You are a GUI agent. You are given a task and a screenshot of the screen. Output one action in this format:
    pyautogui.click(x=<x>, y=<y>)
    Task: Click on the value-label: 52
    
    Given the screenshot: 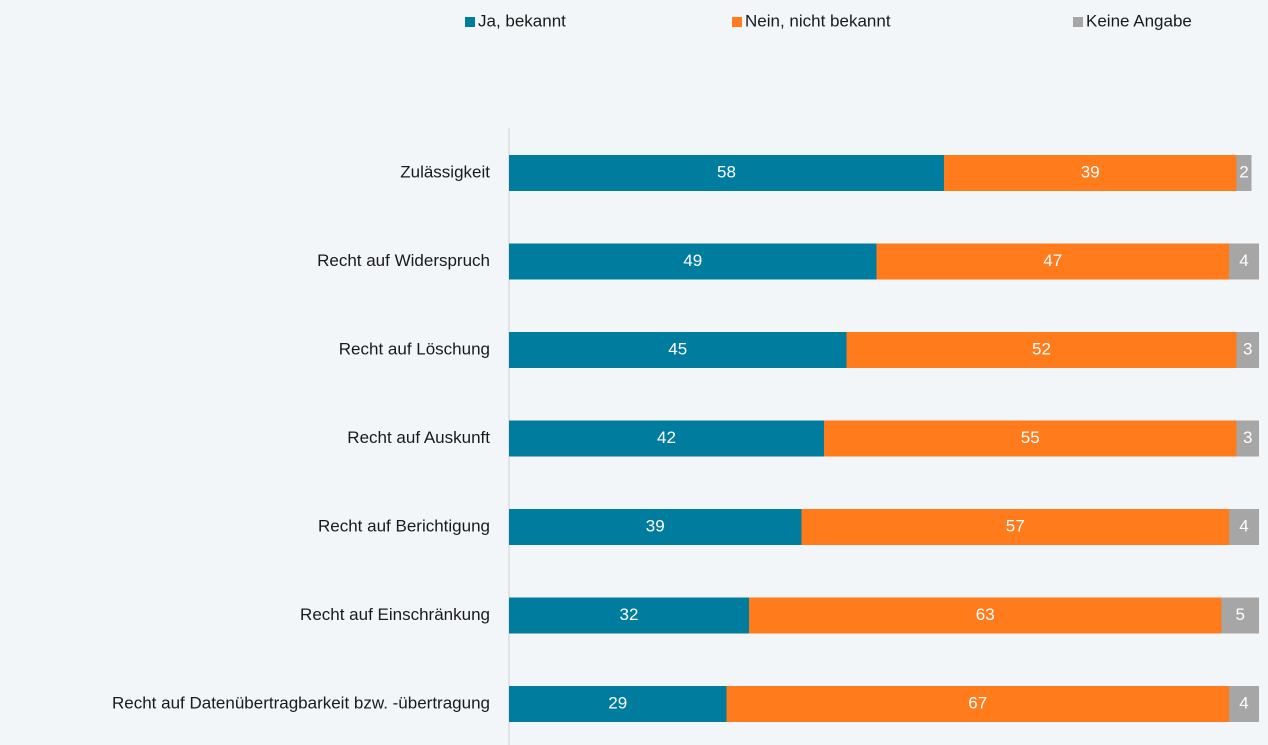 What is the action you would take?
    pyautogui.click(x=1041, y=348)
    